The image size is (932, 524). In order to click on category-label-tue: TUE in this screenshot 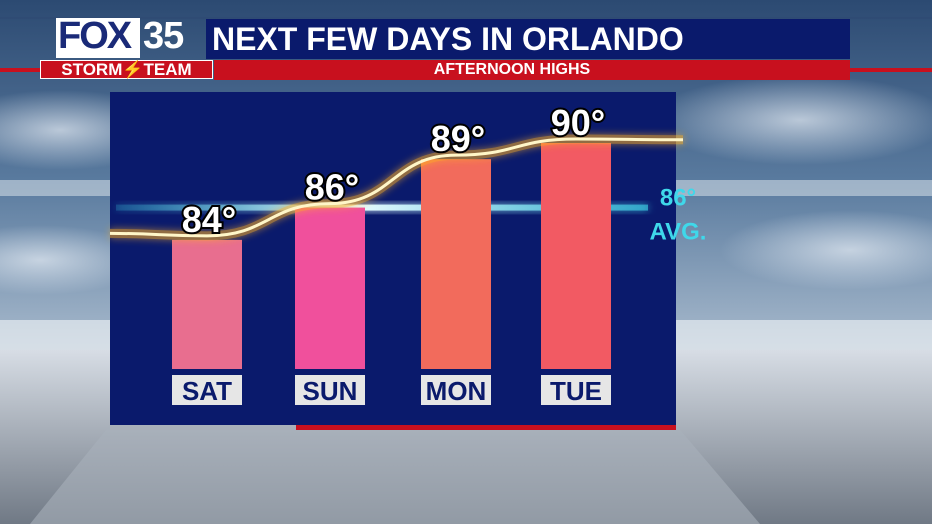, I will do `click(576, 391)`.